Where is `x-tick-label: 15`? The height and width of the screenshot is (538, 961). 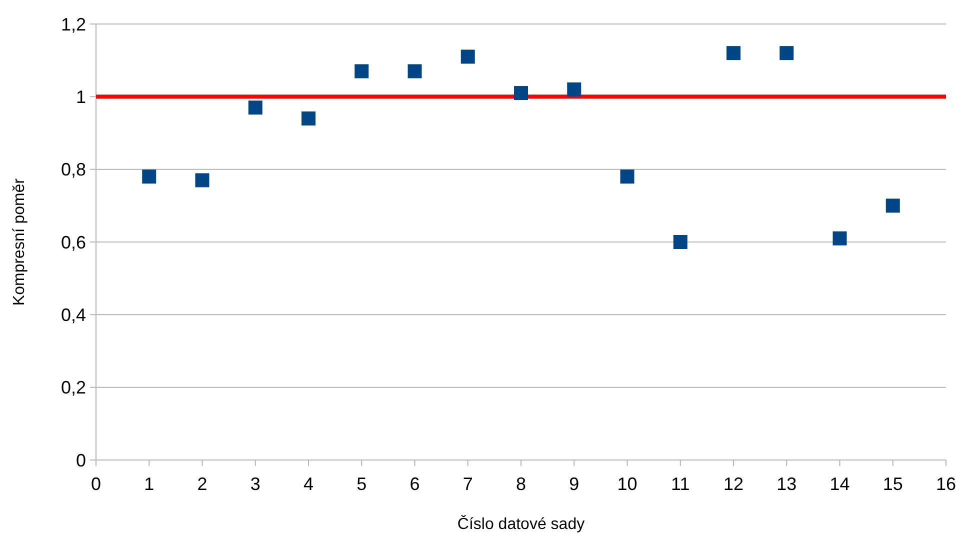 x-tick-label: 15 is located at coordinates (892, 484).